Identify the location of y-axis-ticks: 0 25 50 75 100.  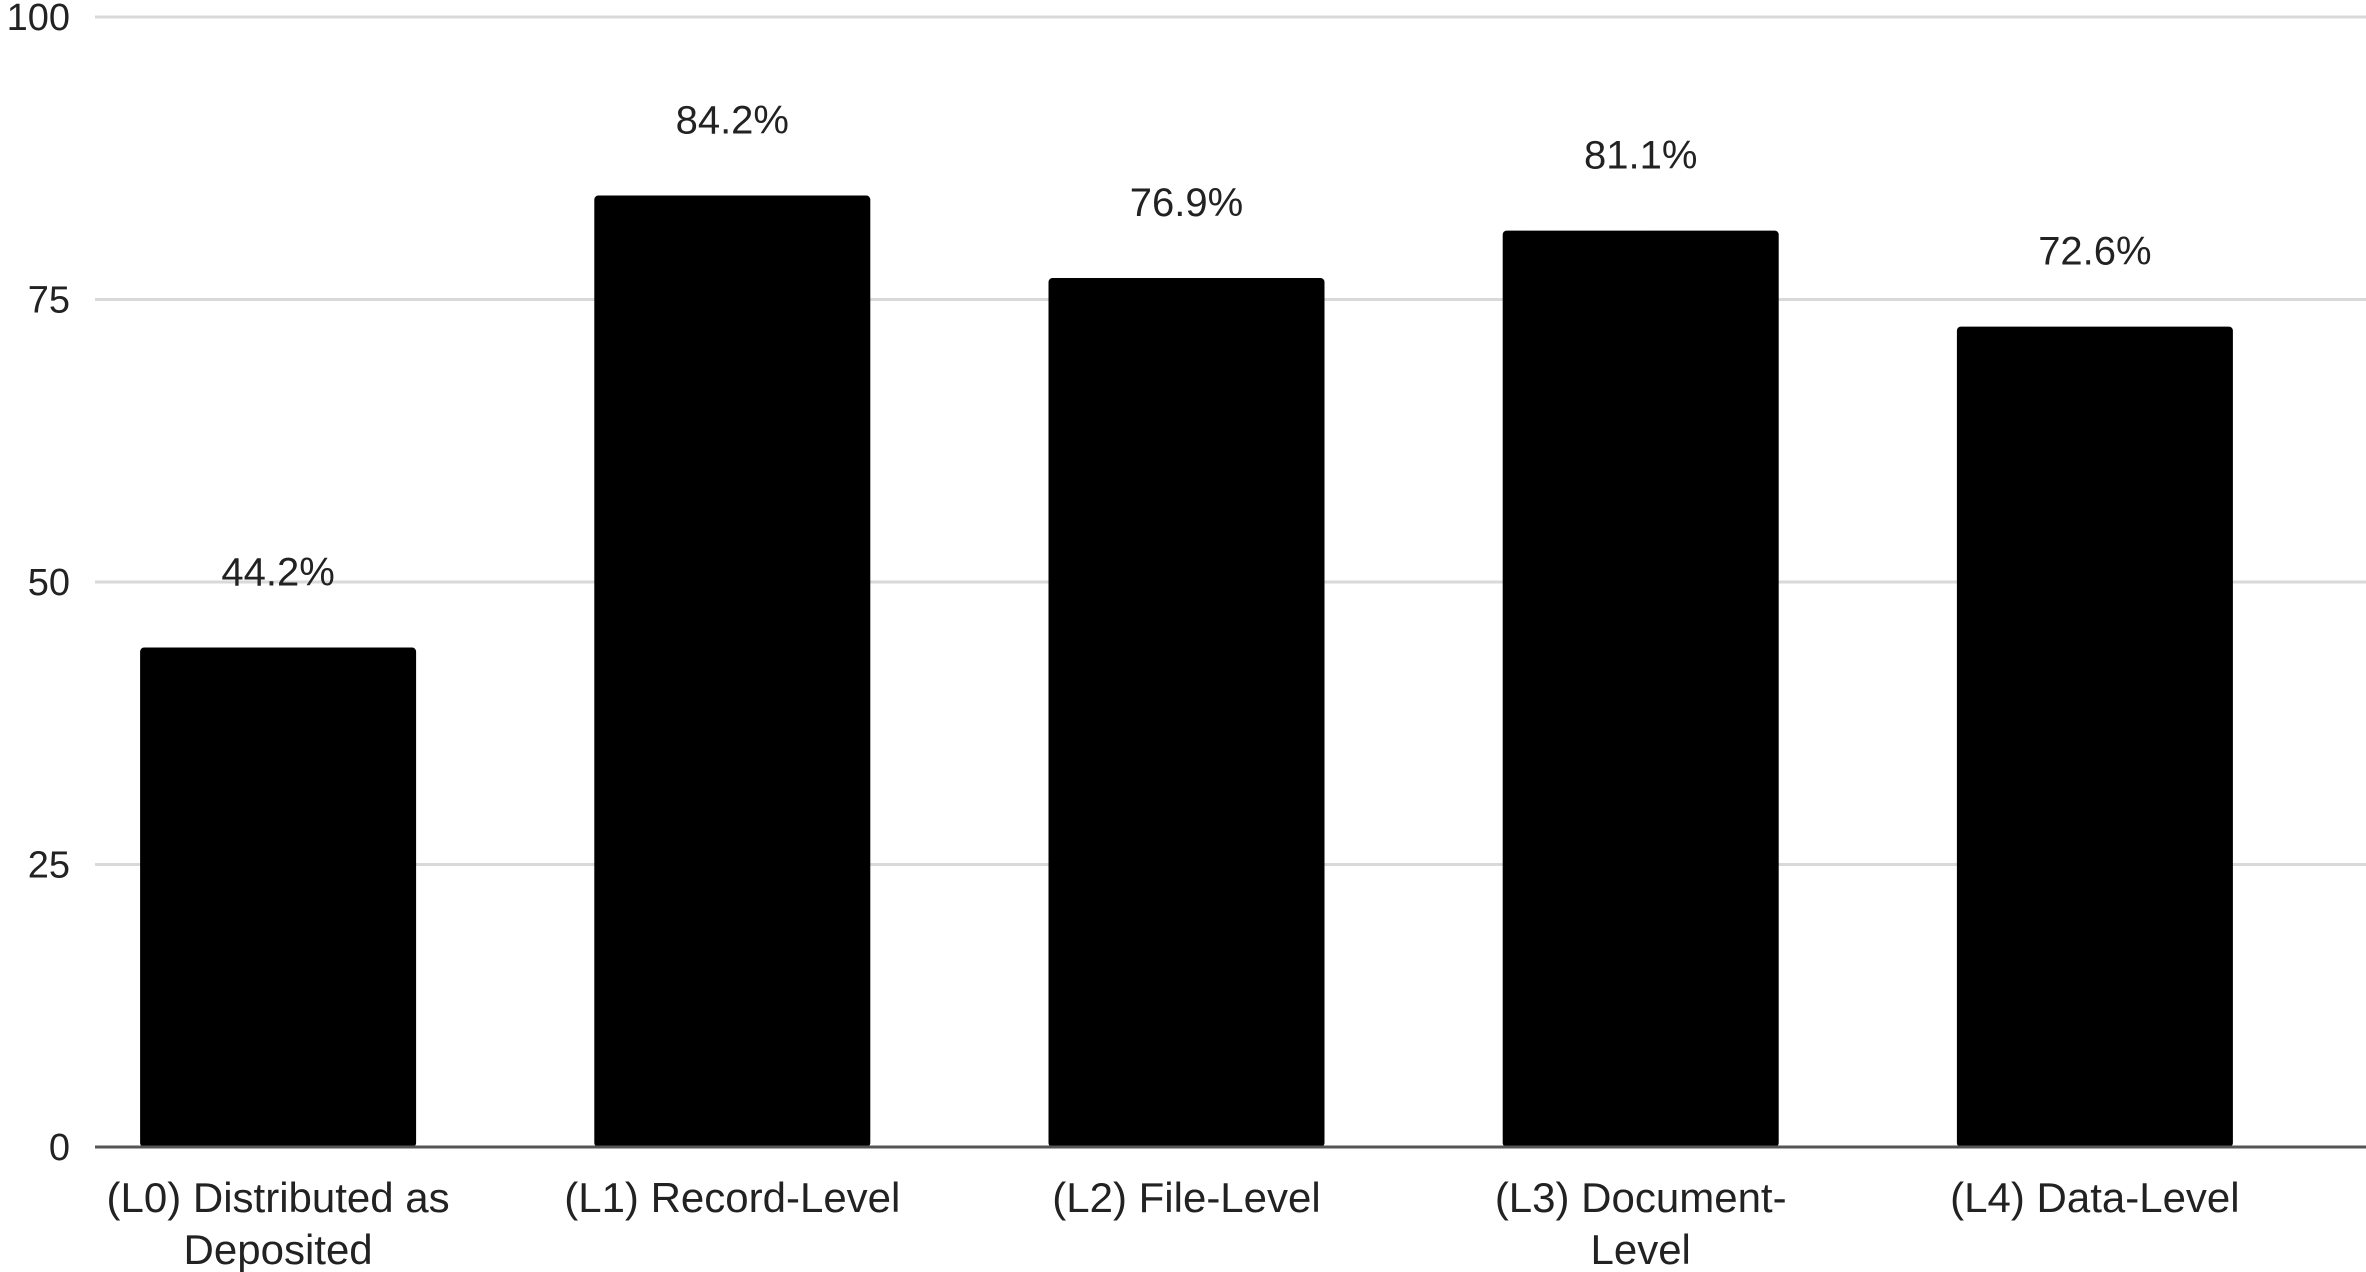
(38, 584).